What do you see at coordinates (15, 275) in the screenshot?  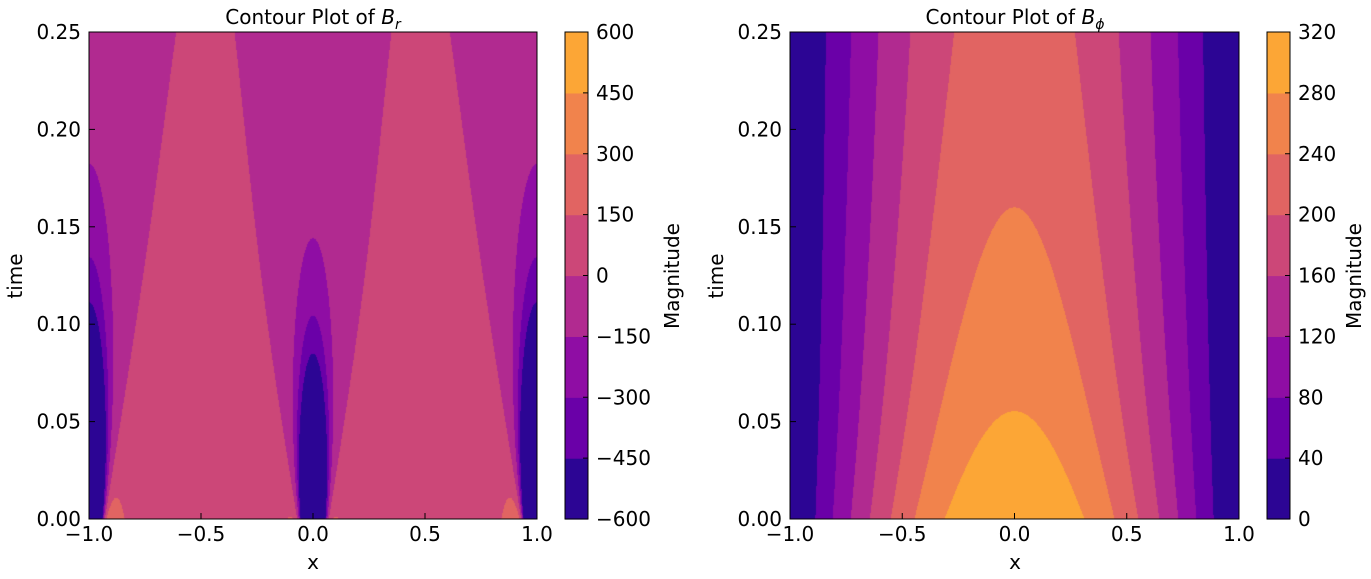 I see `y-axis-label-br: time` at bounding box center [15, 275].